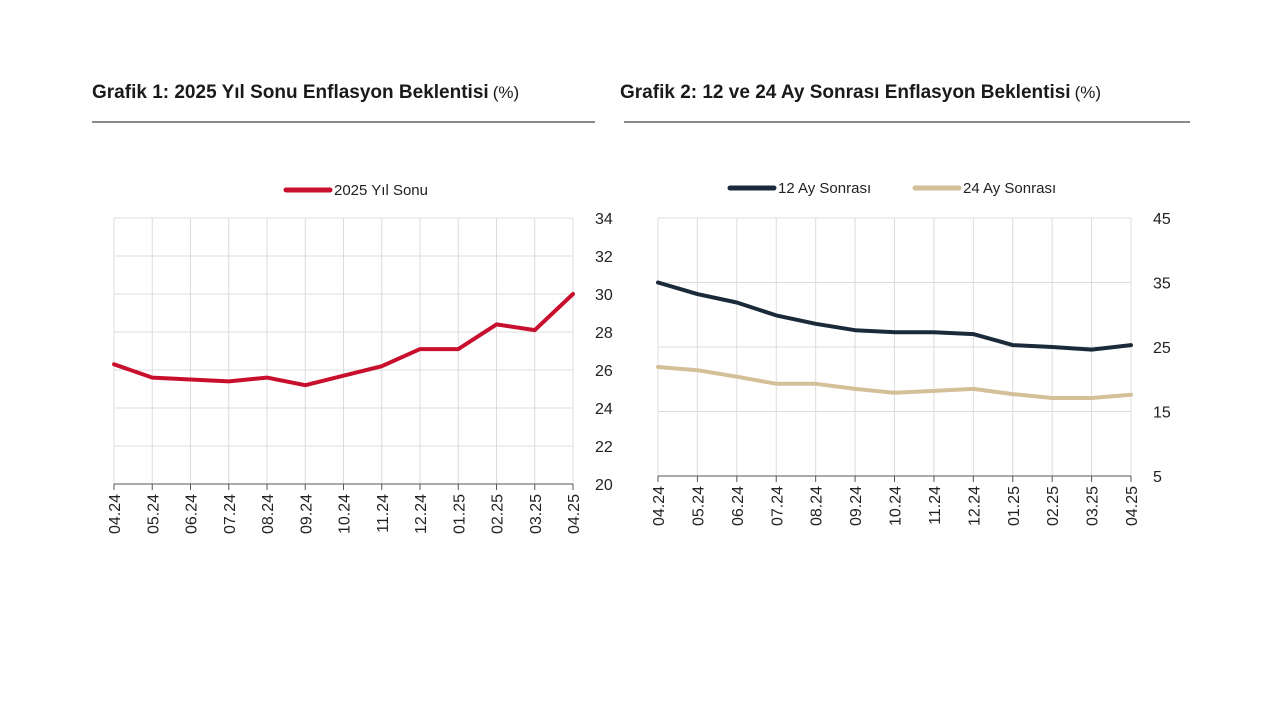 The width and height of the screenshot is (1280, 720). I want to click on chart2-xtick-label: 02.25, so click(1053, 506).